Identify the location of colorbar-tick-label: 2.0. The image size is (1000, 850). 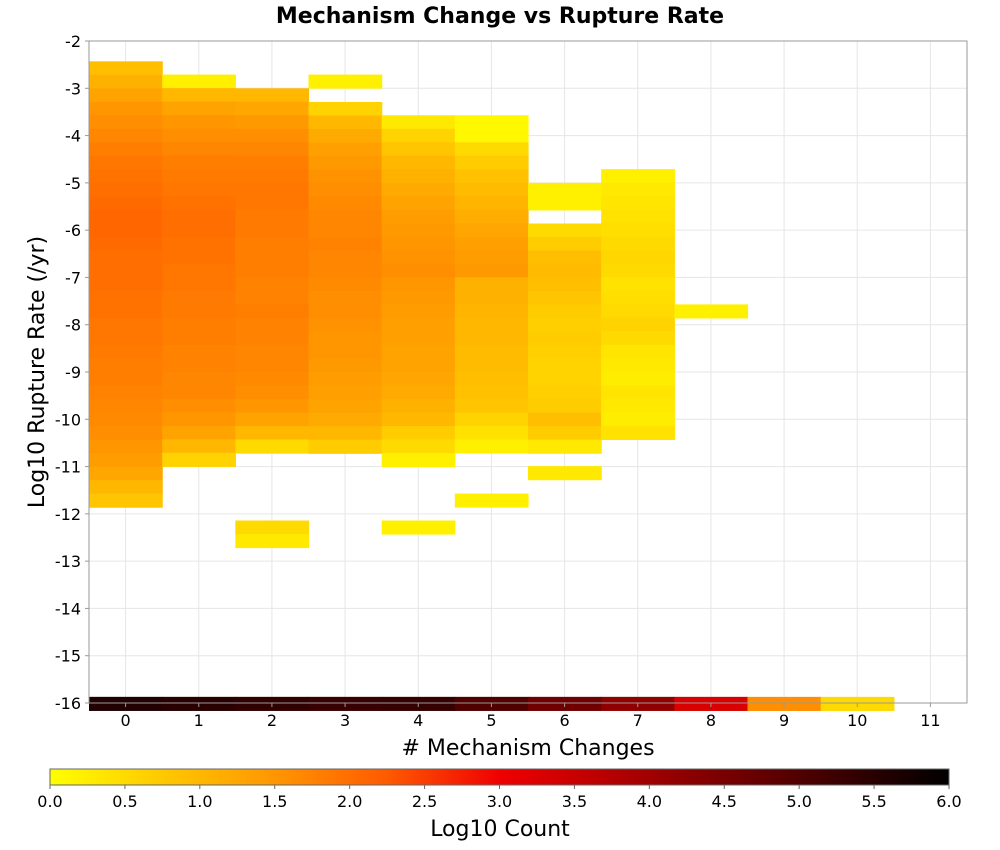
(349, 801).